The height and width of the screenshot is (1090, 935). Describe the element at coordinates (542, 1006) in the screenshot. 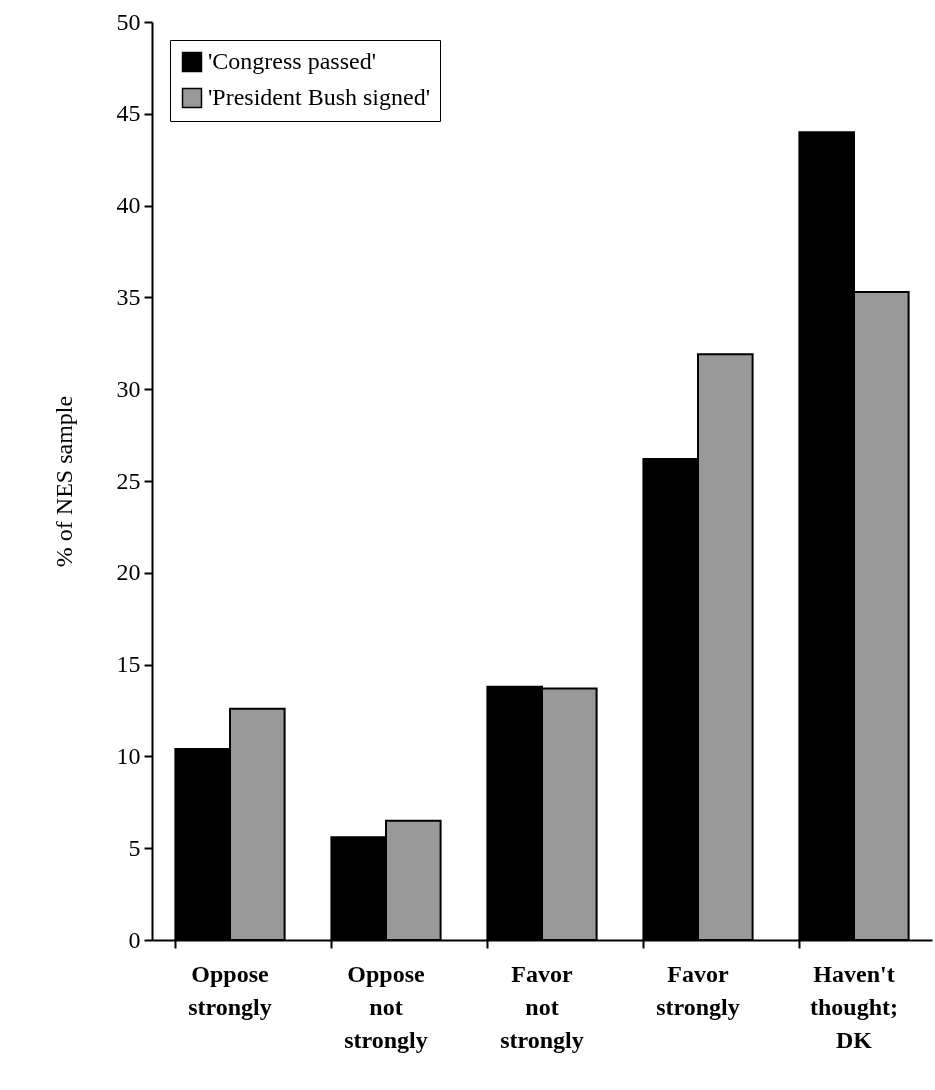

I see `x-tick-label: Favor not strongly` at that location.